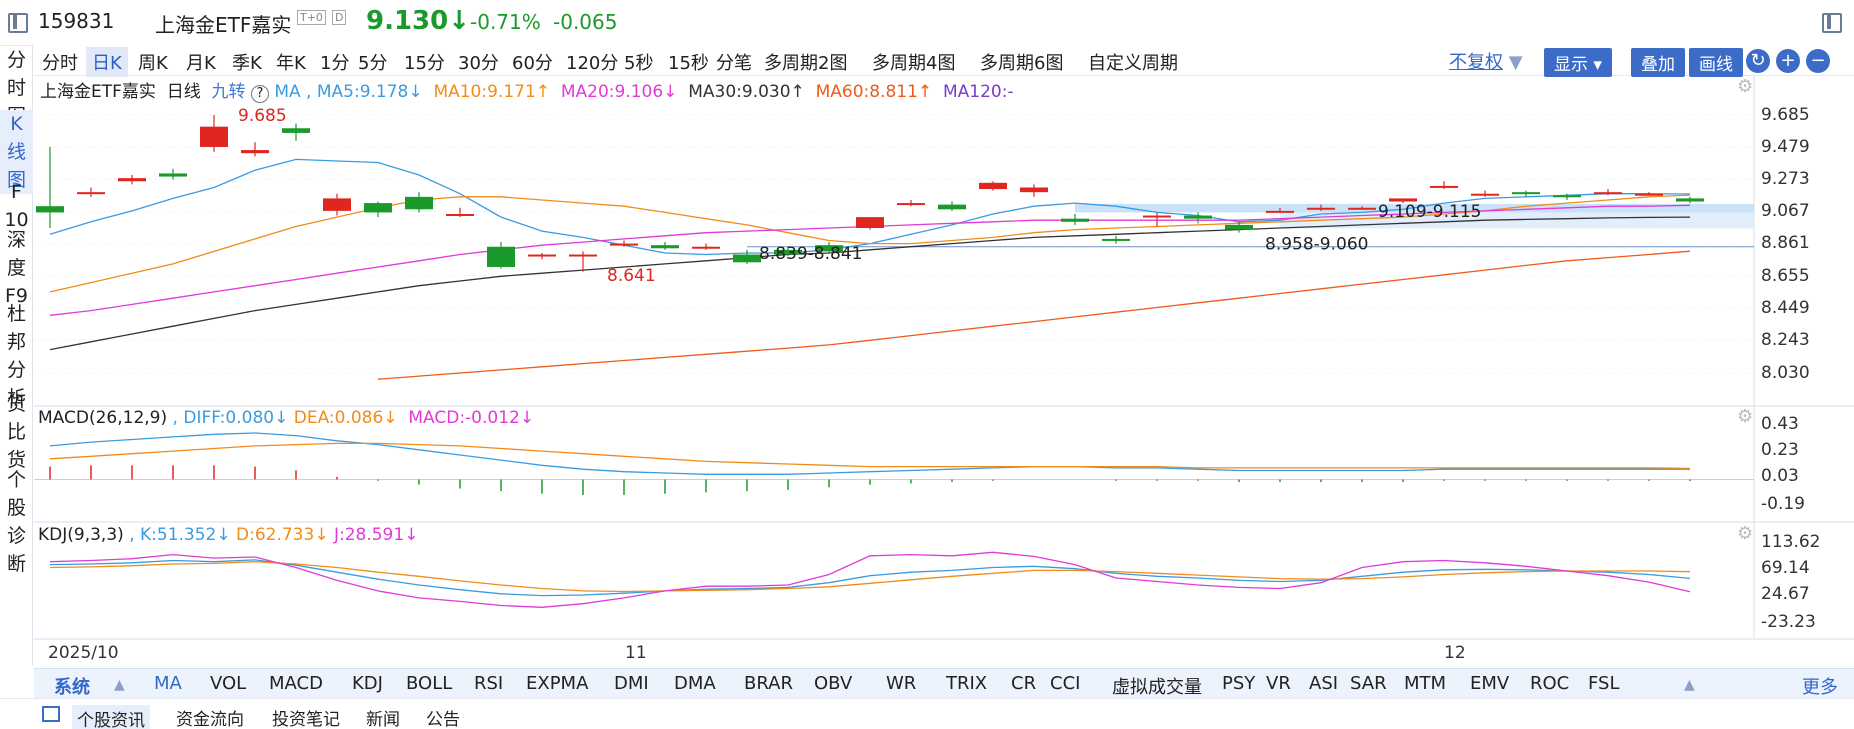 The image size is (1854, 729). I want to click on overlay-button: 叠加, so click(1658, 62).